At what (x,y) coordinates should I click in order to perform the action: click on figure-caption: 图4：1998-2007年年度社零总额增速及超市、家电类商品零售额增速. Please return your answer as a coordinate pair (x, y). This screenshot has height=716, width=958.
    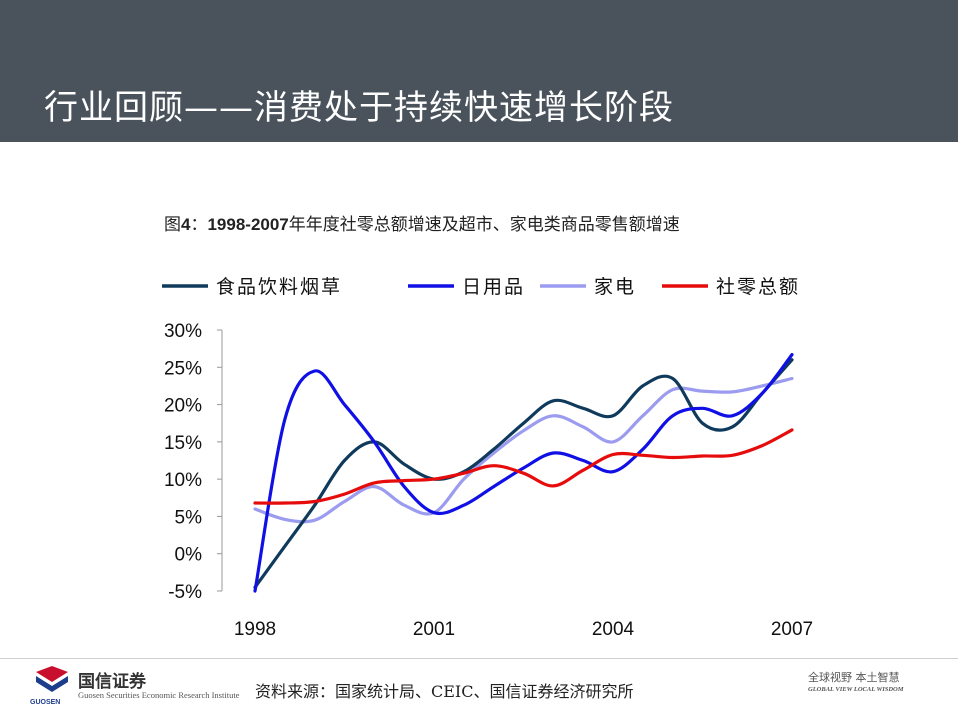
    Looking at the image, I should click on (422, 222).